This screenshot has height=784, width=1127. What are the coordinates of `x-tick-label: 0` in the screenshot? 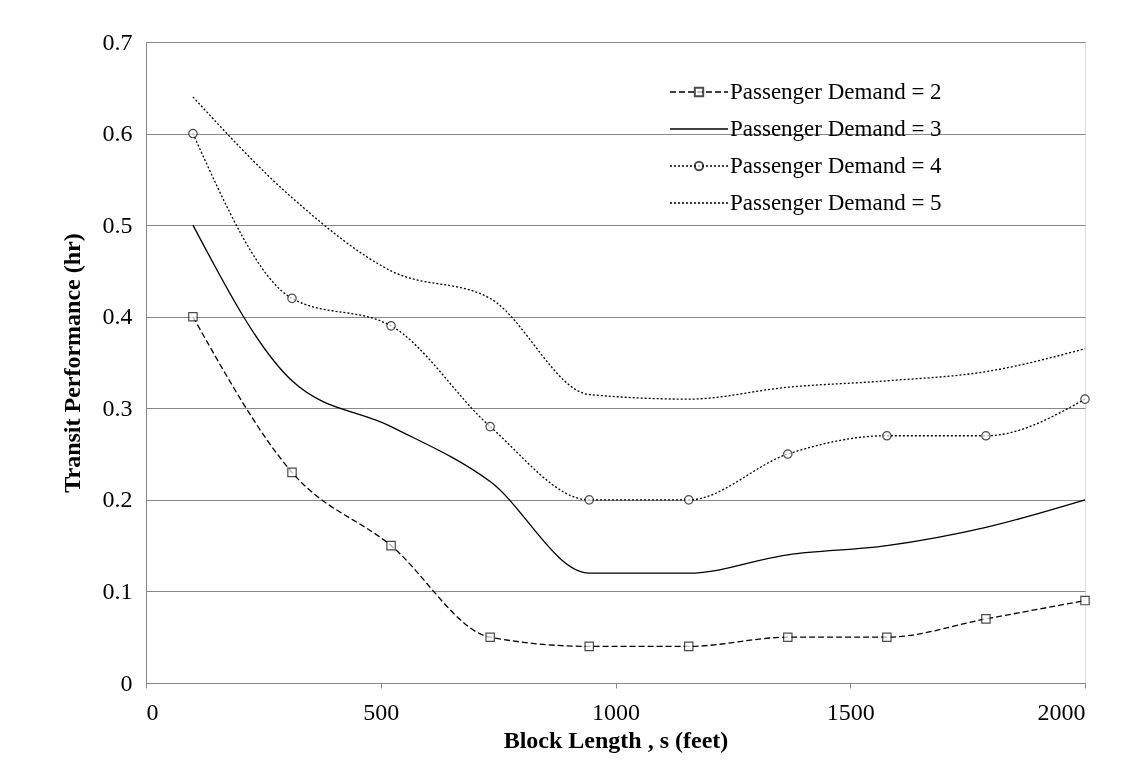 It's located at (152, 711).